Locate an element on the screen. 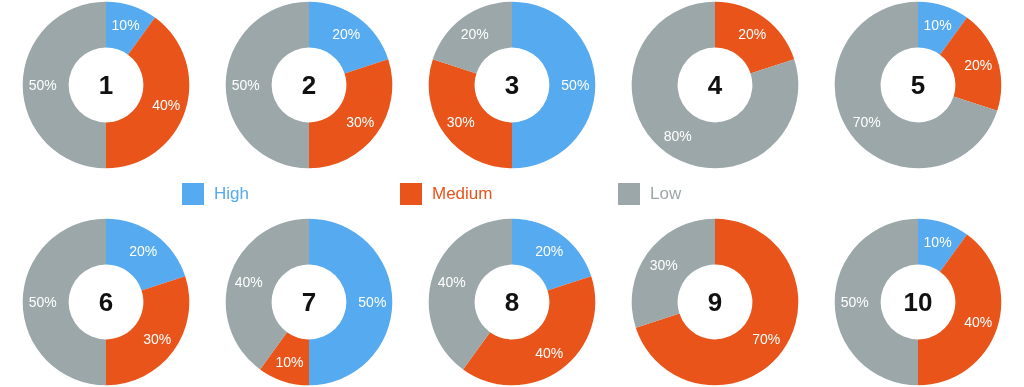  text: 1 is located at coordinates (106, 85).